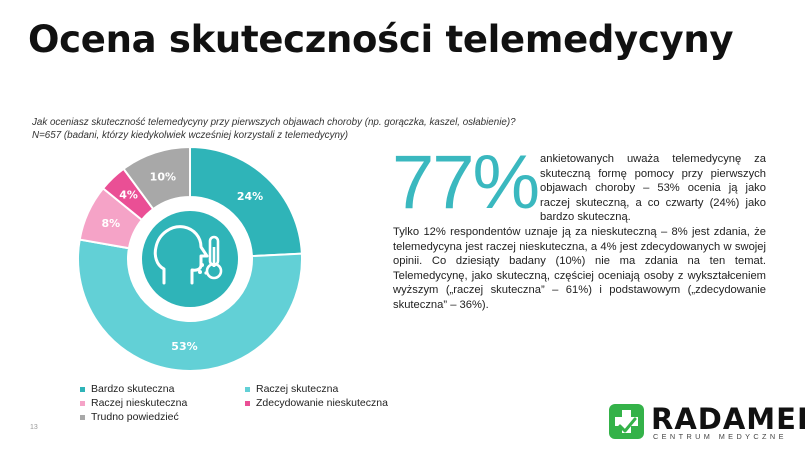 The width and height of the screenshot is (805, 452). Describe the element at coordinates (133, 389) in the screenshot. I see `legend-label: Bardzo skuteczna` at that location.